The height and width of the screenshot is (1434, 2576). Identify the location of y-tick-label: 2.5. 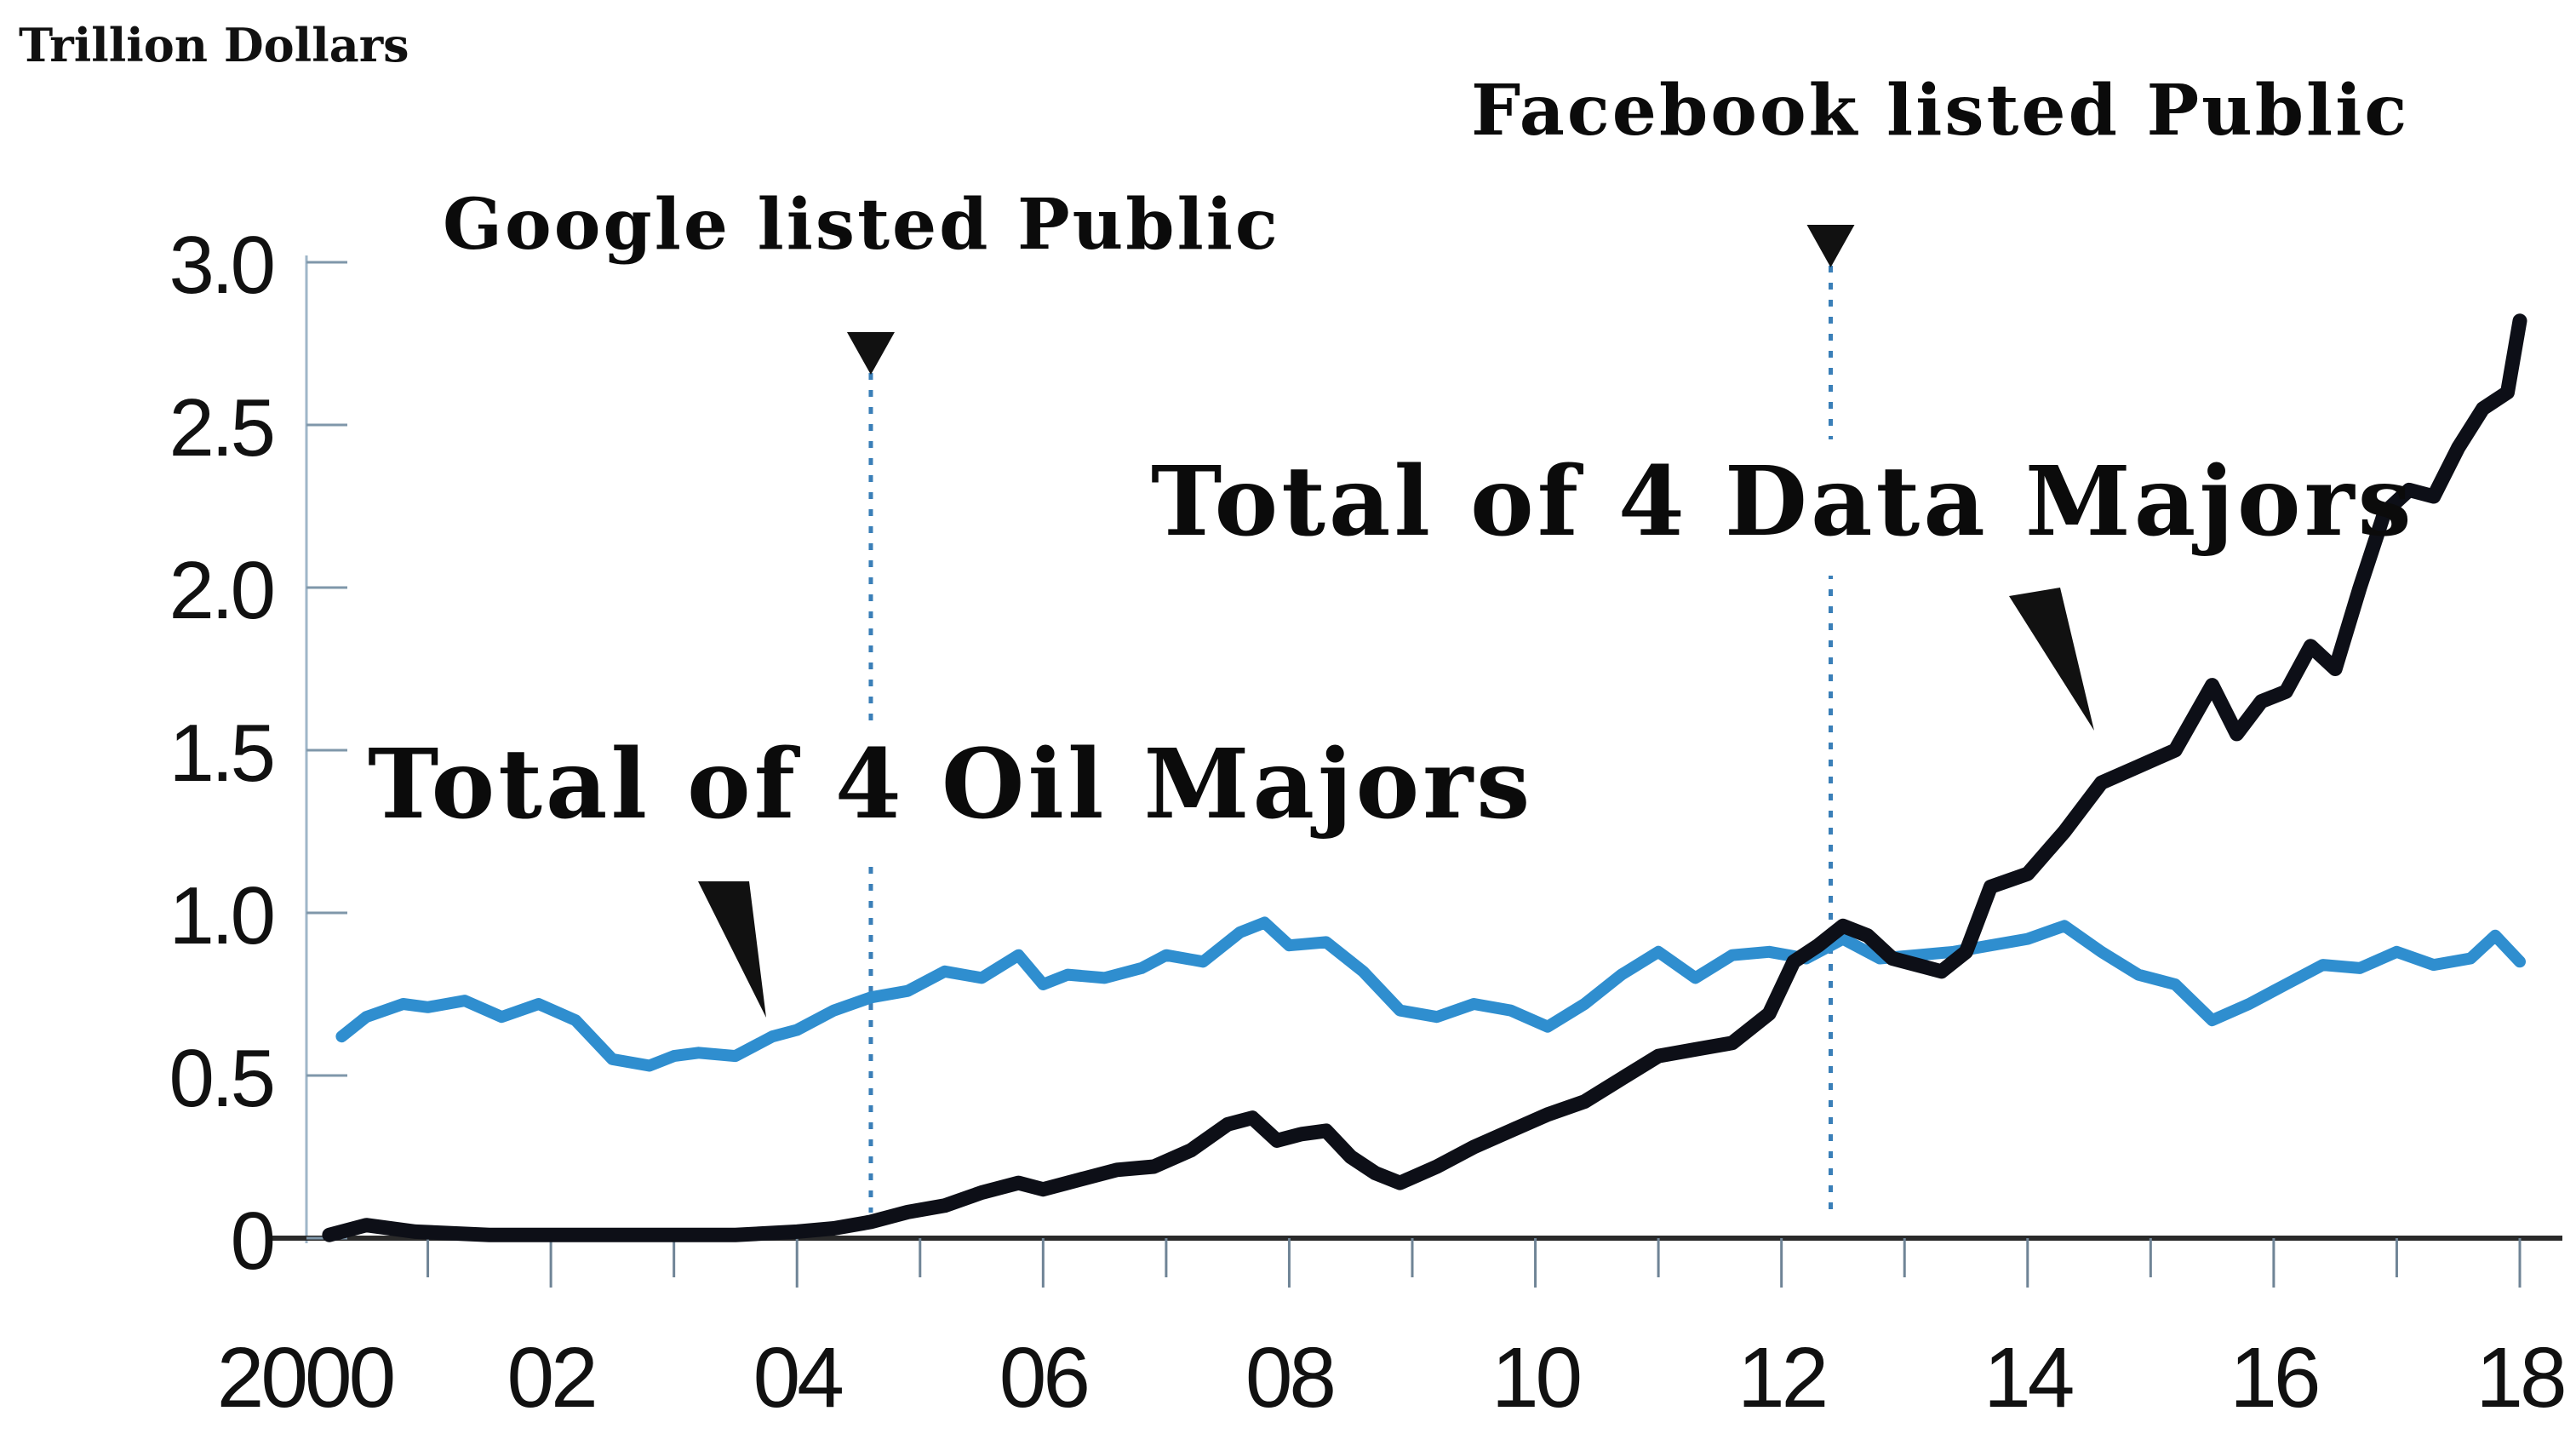
(221, 427).